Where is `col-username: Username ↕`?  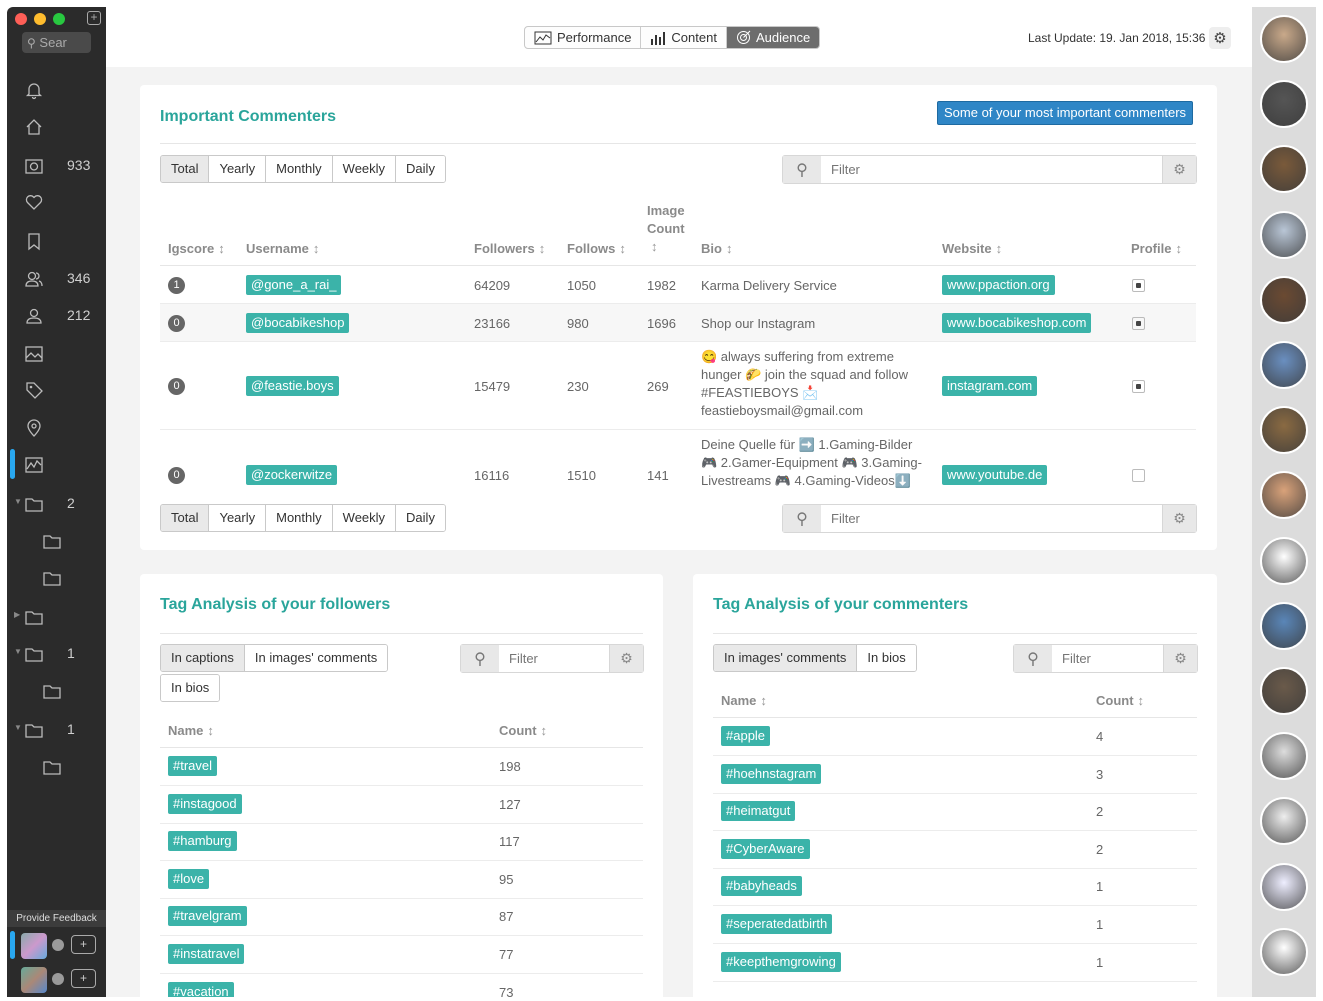 col-username: Username ↕ is located at coordinates (282, 248).